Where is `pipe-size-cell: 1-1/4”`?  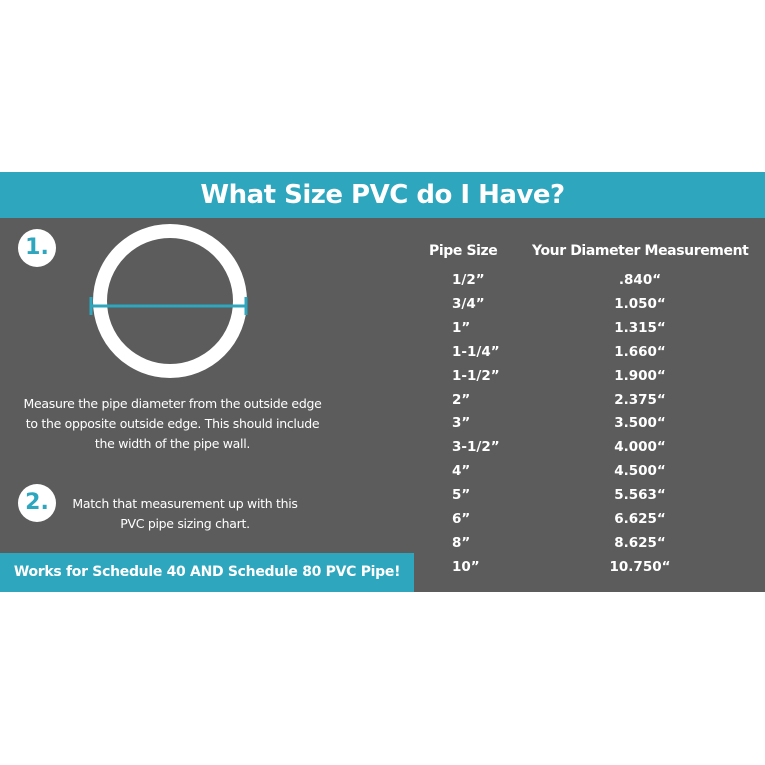
pipe-size-cell: 1-1/4” is located at coordinates (476, 351).